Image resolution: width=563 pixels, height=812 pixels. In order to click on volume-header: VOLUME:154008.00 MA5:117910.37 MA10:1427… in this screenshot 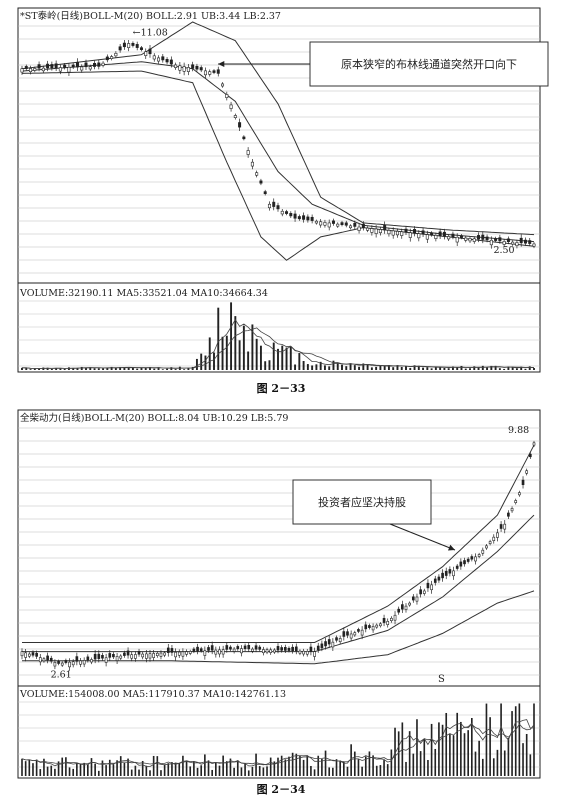, I will do `click(152, 694)`.